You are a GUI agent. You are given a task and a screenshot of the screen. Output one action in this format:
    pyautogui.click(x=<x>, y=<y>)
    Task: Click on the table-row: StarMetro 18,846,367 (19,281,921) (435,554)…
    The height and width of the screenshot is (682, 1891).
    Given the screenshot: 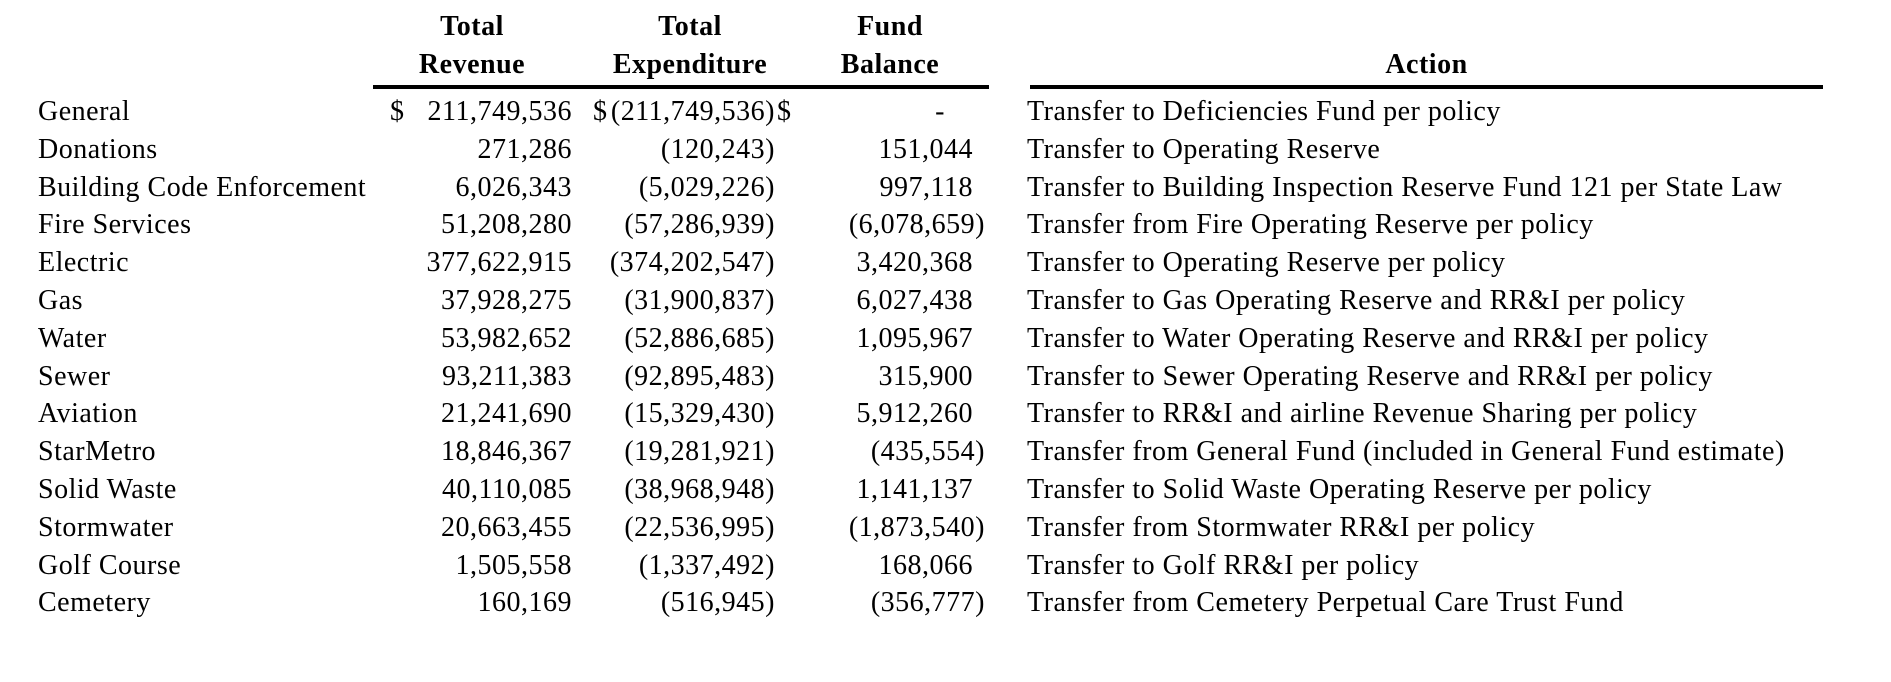 What is the action you would take?
    pyautogui.click(x=945, y=452)
    